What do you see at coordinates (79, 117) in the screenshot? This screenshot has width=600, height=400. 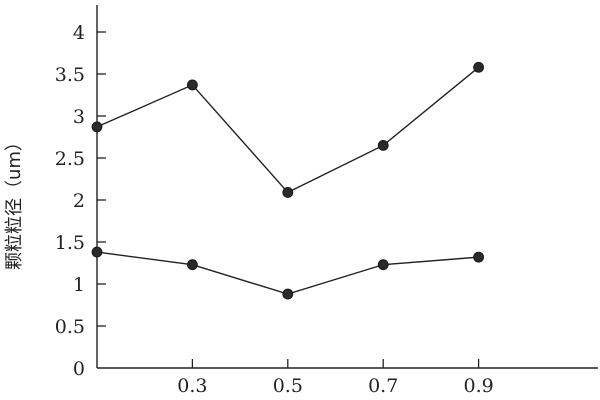 I see `y-tick-label: 3` at bounding box center [79, 117].